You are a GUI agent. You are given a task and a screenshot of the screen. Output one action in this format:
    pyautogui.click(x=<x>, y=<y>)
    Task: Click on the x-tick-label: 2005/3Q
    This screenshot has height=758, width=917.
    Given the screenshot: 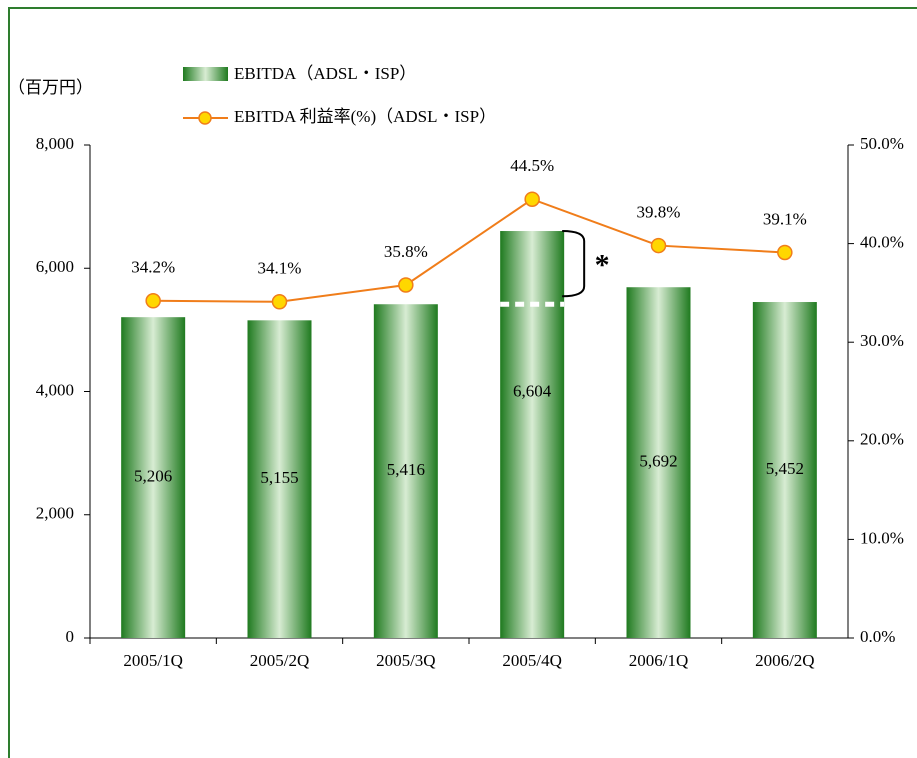 What is the action you would take?
    pyautogui.click(x=406, y=660)
    